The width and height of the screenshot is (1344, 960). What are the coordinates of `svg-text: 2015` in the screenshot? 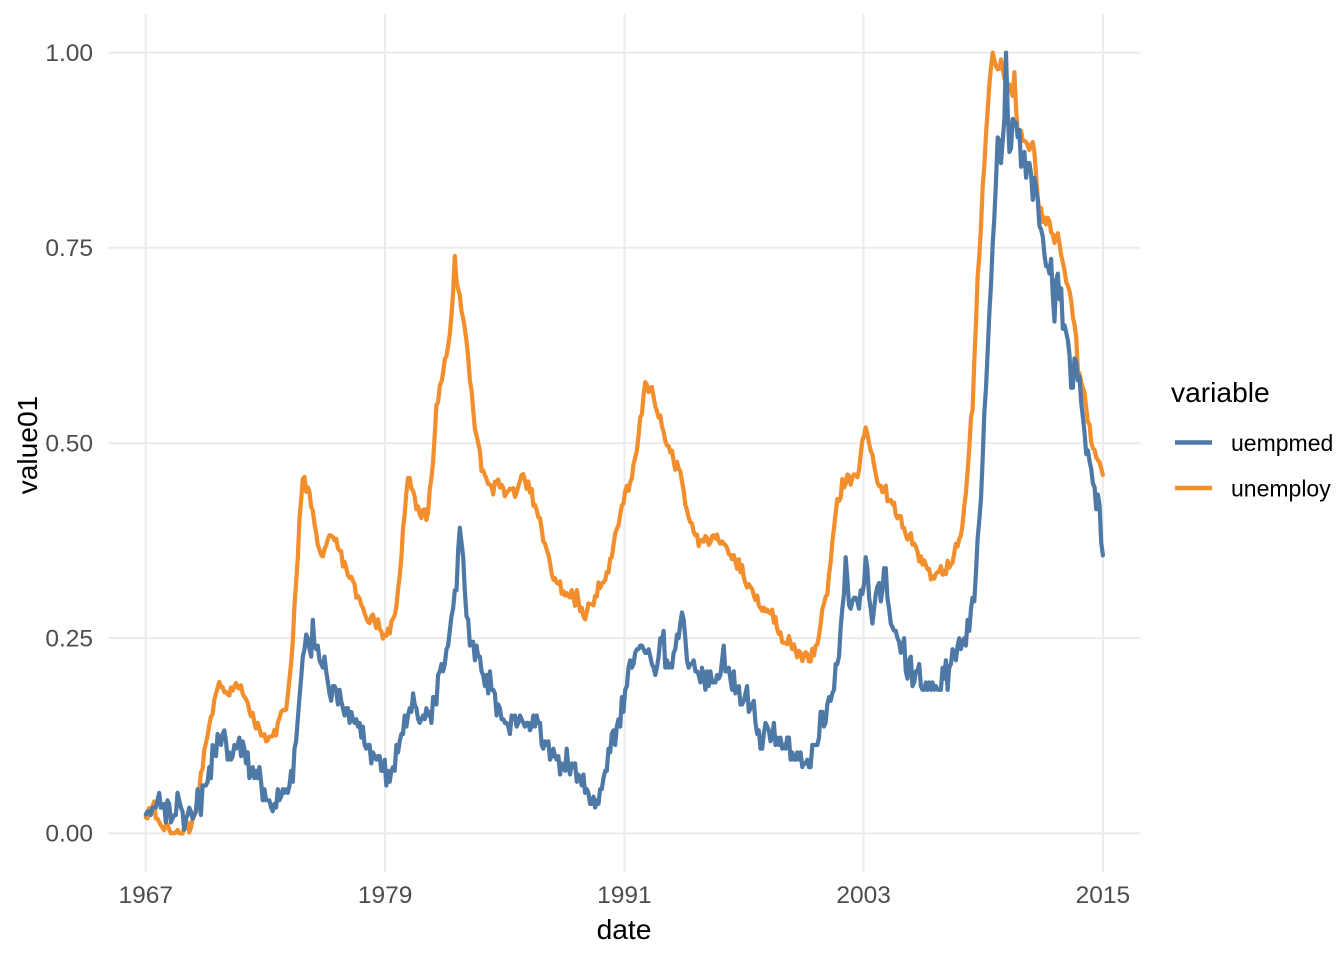 It's located at (1103, 895).